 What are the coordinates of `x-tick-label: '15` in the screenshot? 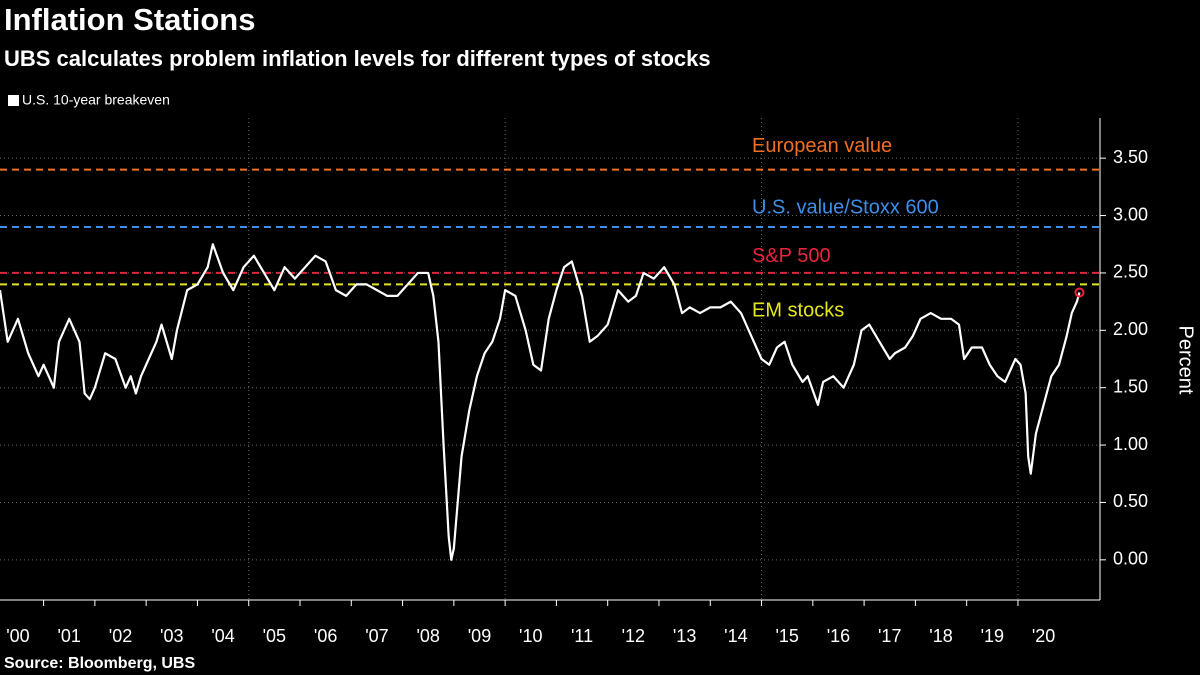 It's located at (786, 636).